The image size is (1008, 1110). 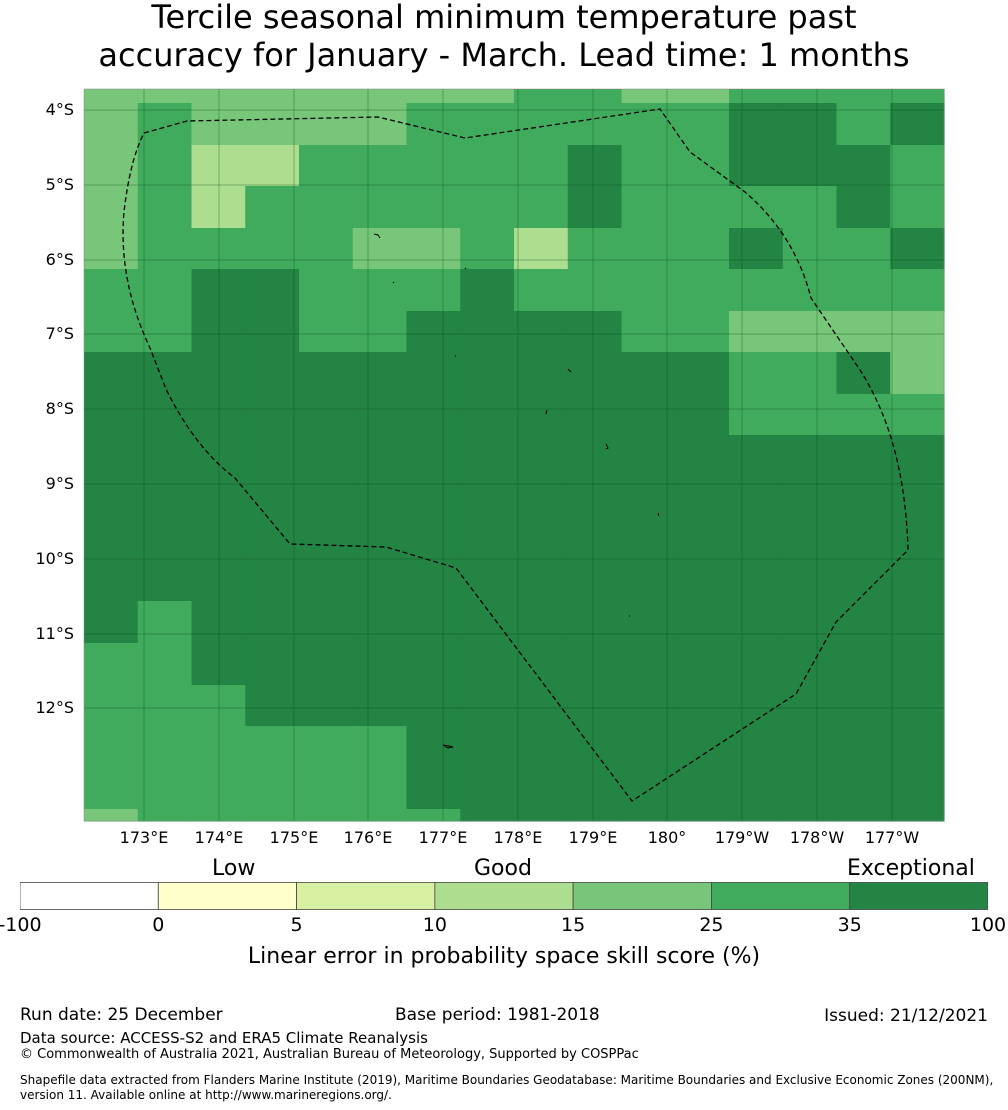 I want to click on latitude-label: 4°S, so click(x=59, y=109).